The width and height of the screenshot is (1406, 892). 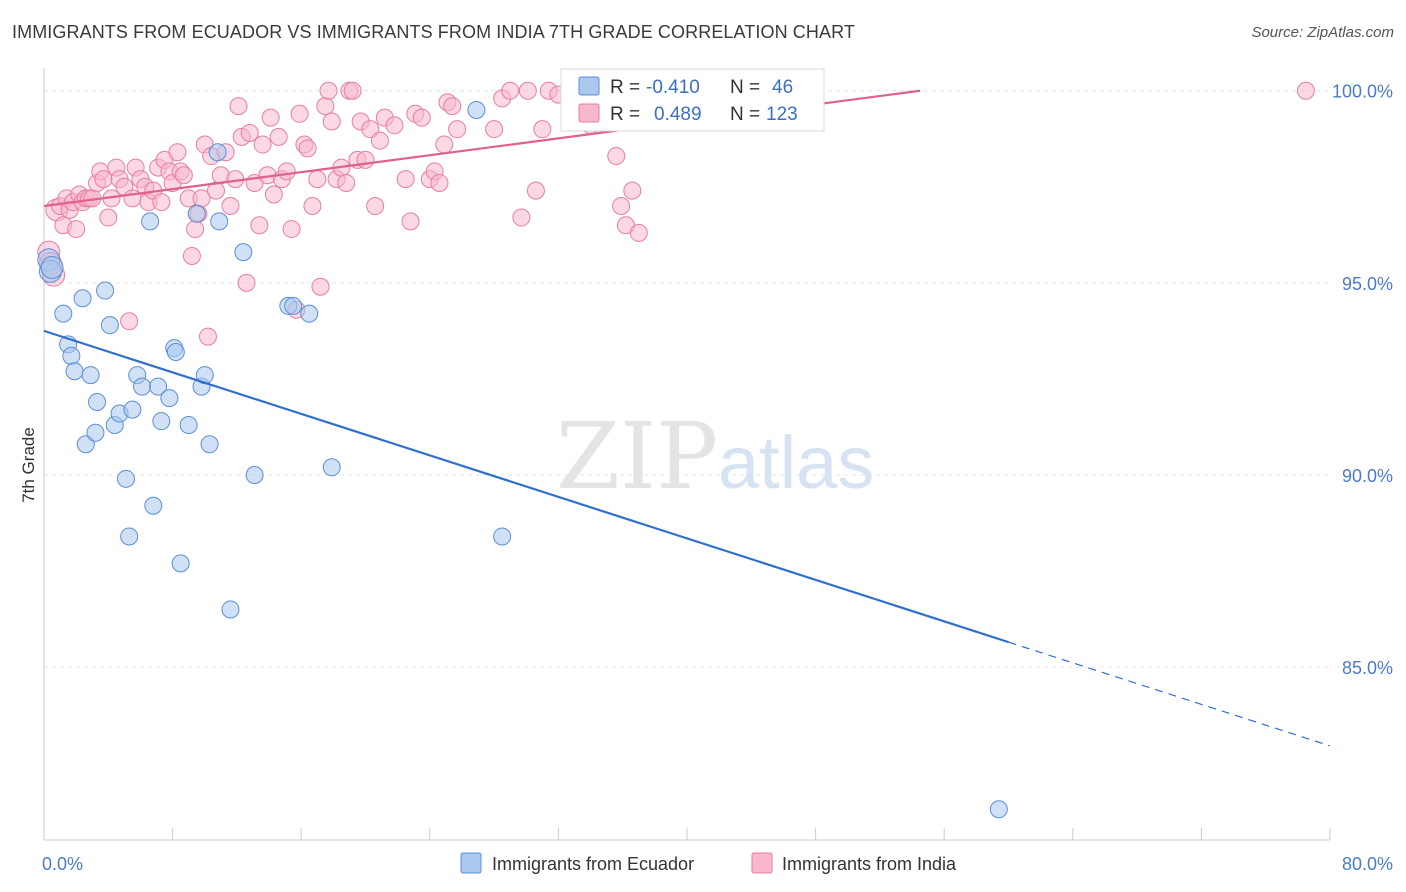 What do you see at coordinates (1362, 92) in the screenshot?
I see `y-tick-label-0: 100.0%` at bounding box center [1362, 92].